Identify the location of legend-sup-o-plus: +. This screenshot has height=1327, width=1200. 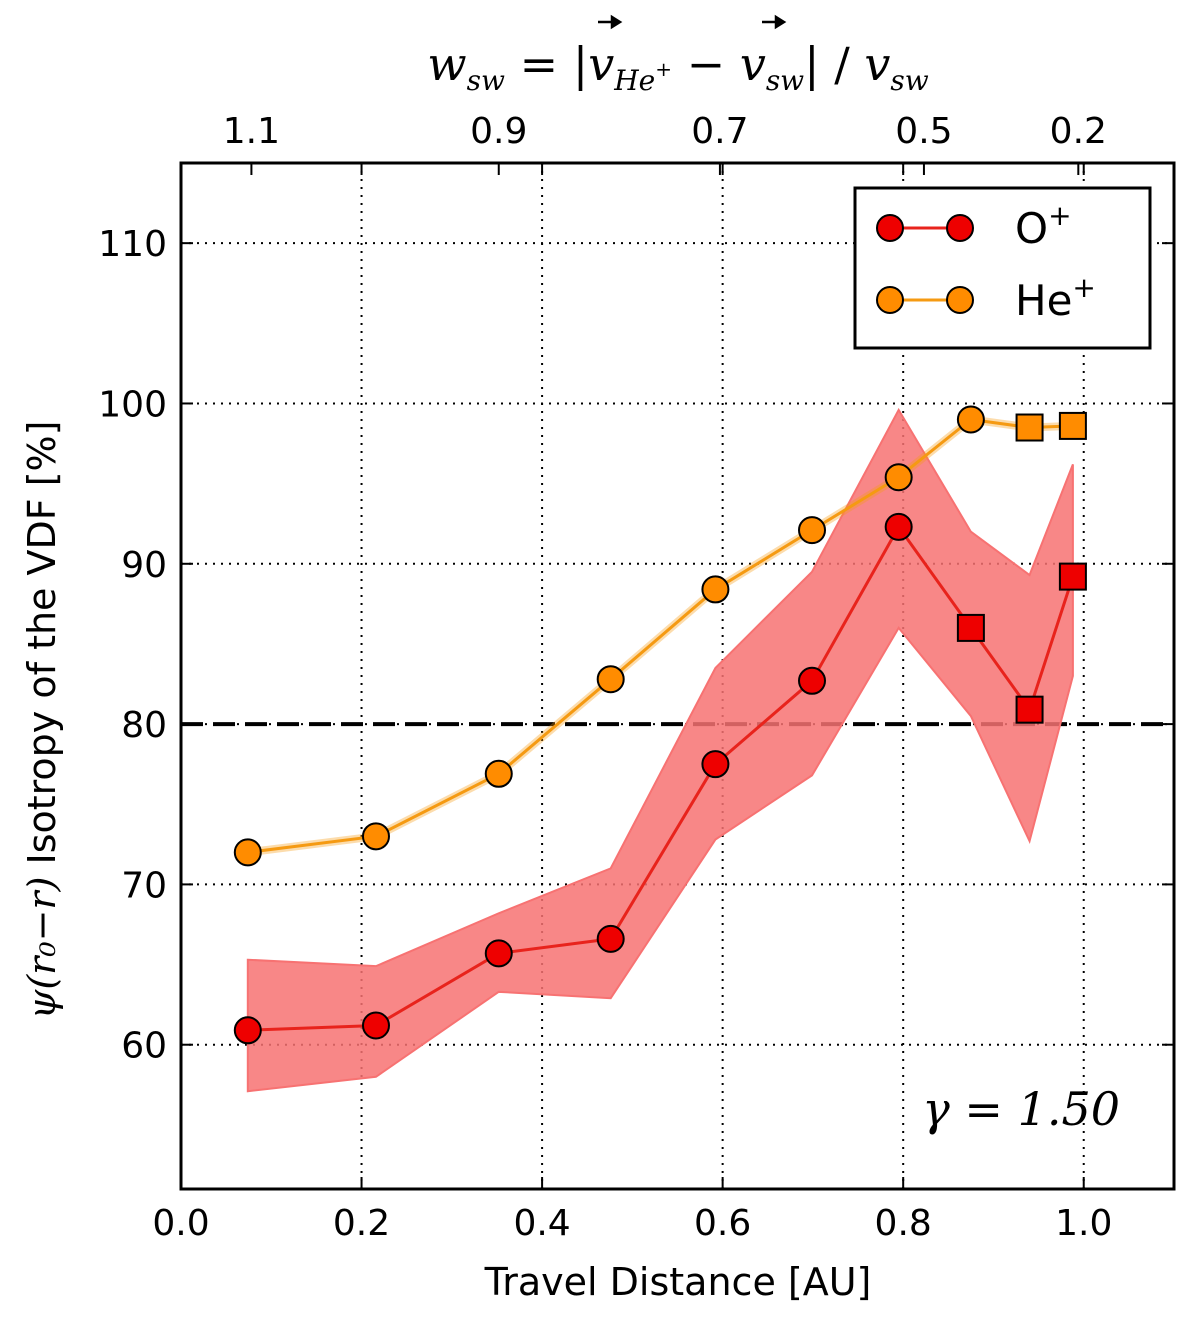
(1059, 215).